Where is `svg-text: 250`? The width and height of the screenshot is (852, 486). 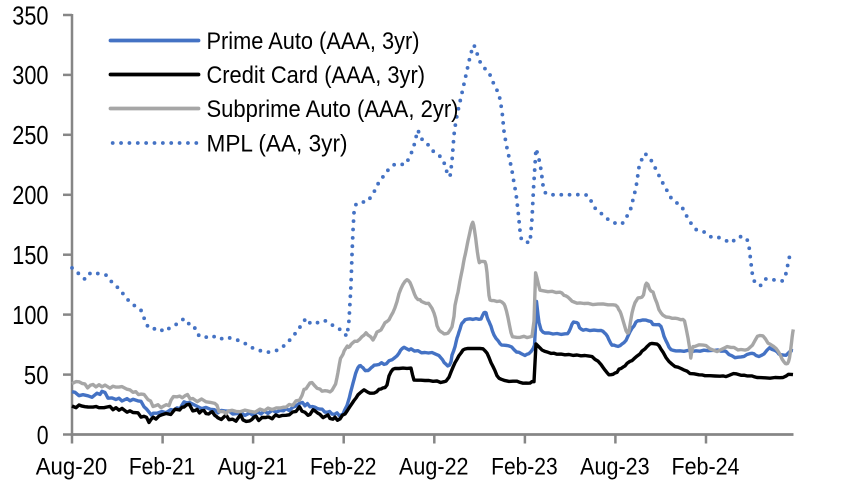
svg-text: 250 is located at coordinates (30, 135).